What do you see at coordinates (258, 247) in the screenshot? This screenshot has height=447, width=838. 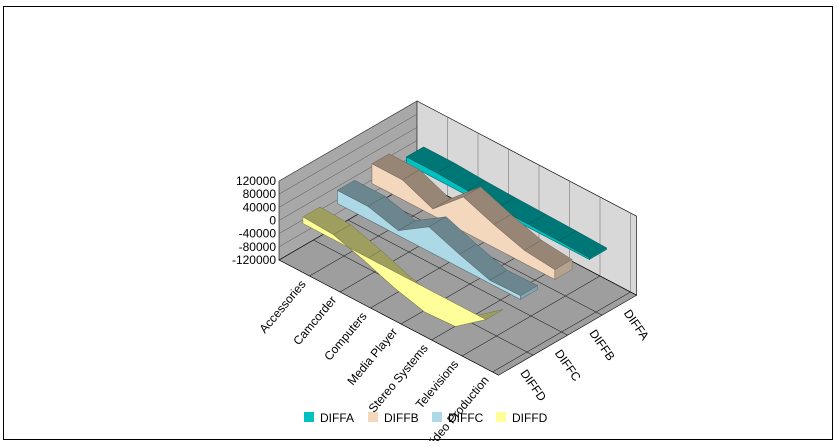 I see `y-tick-label: -80000` at bounding box center [258, 247].